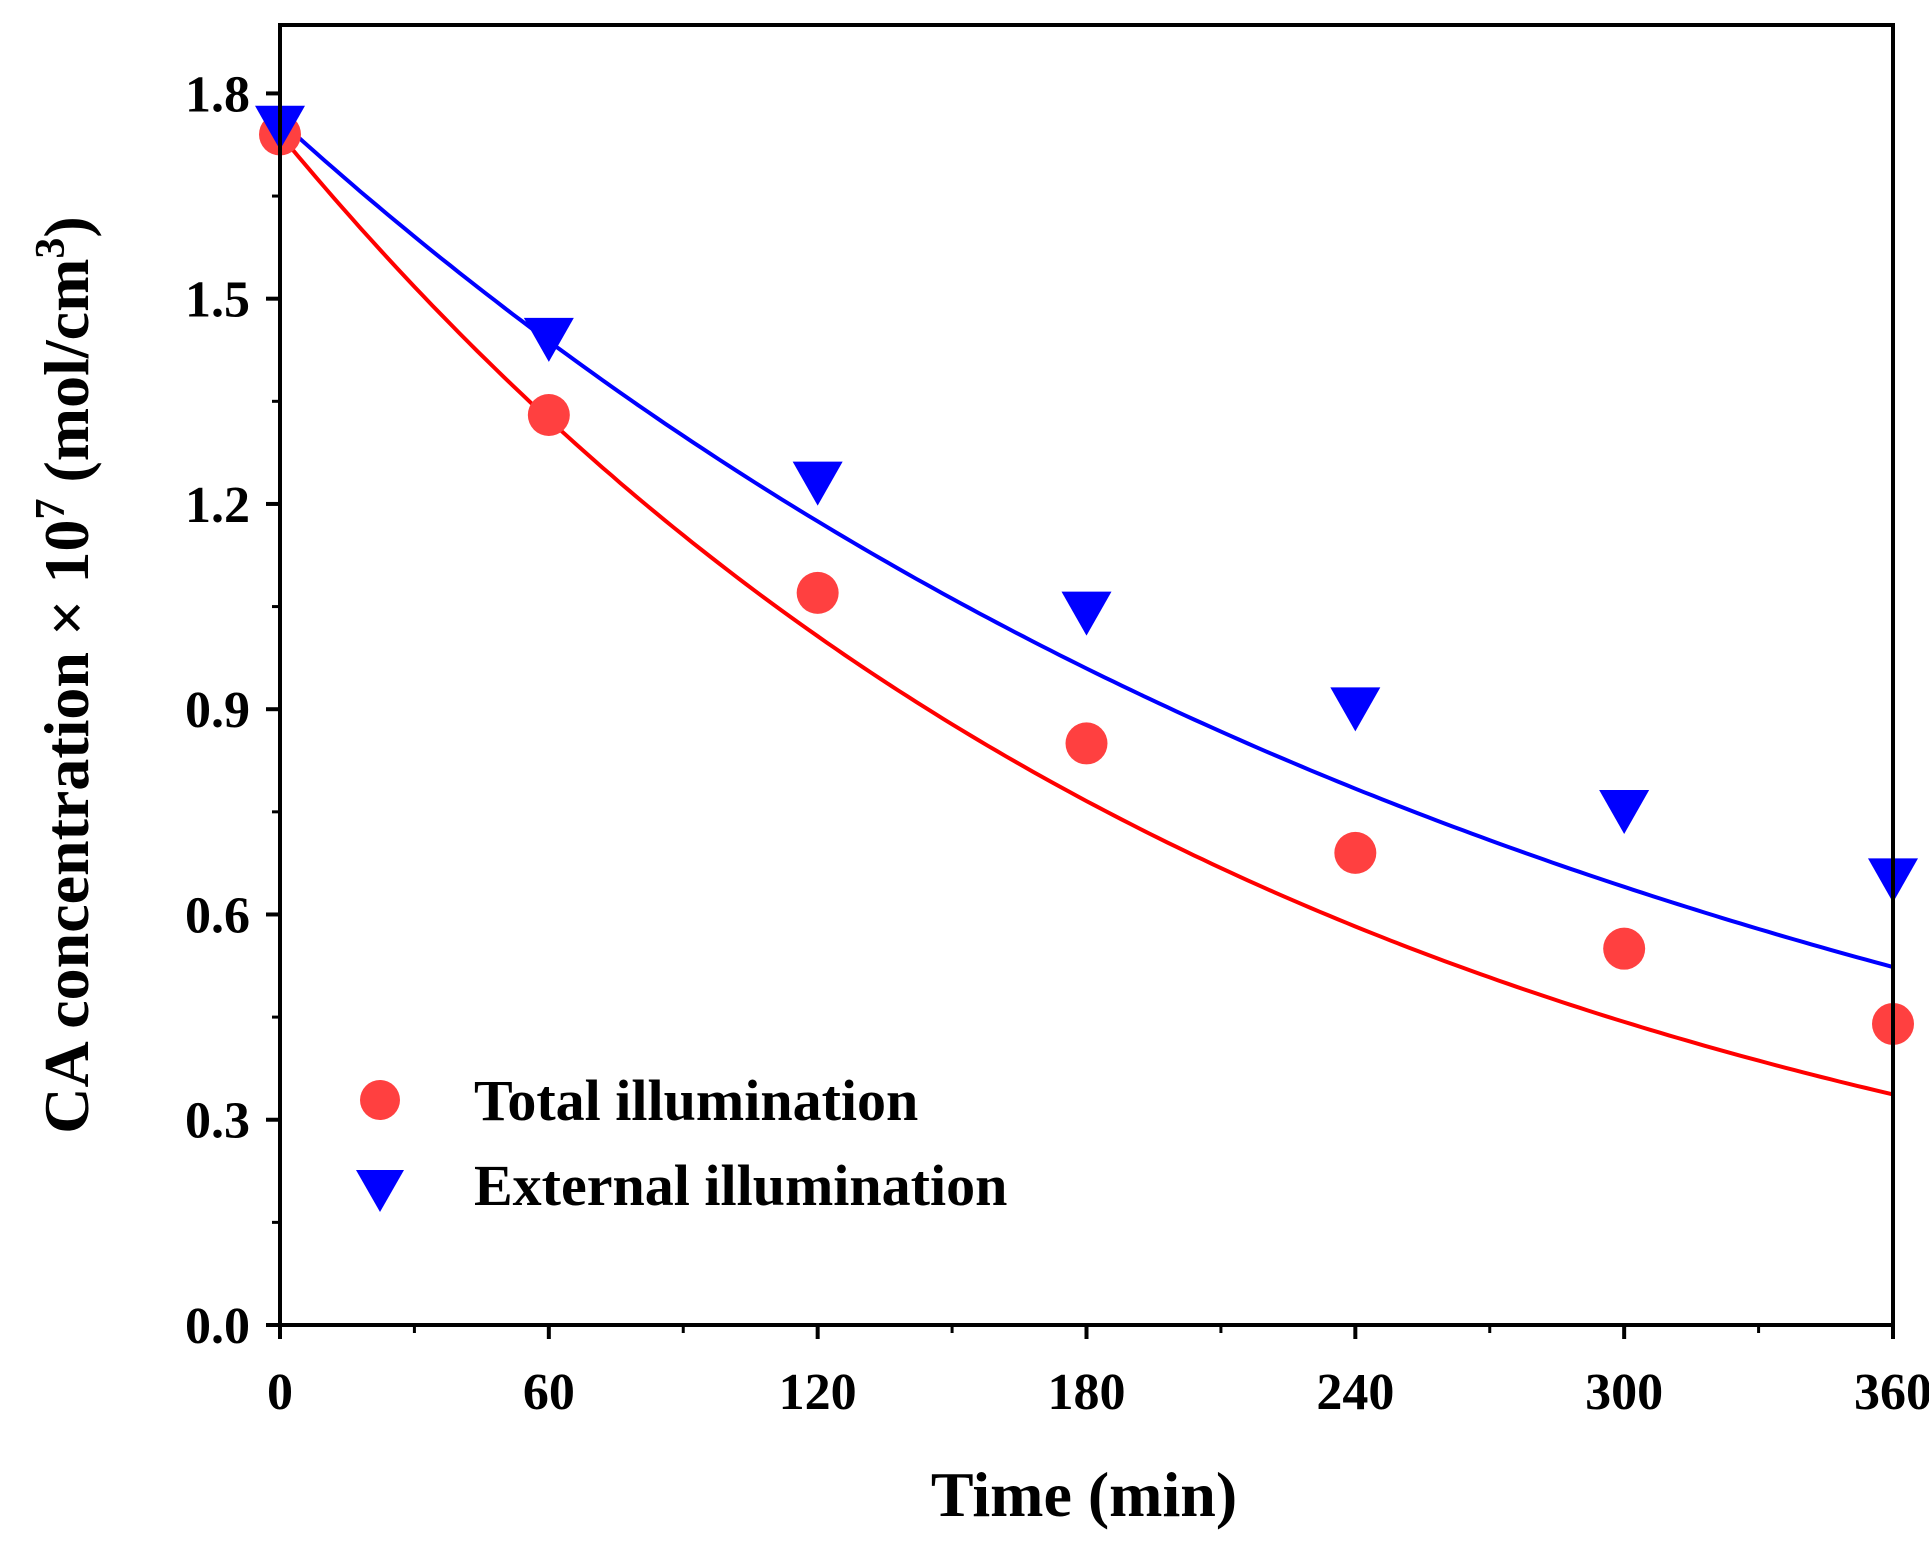 Image resolution: width=1929 pixels, height=1563 pixels. Describe the element at coordinates (217, 300) in the screenshot. I see `y-tick-label: 1.5` at that location.